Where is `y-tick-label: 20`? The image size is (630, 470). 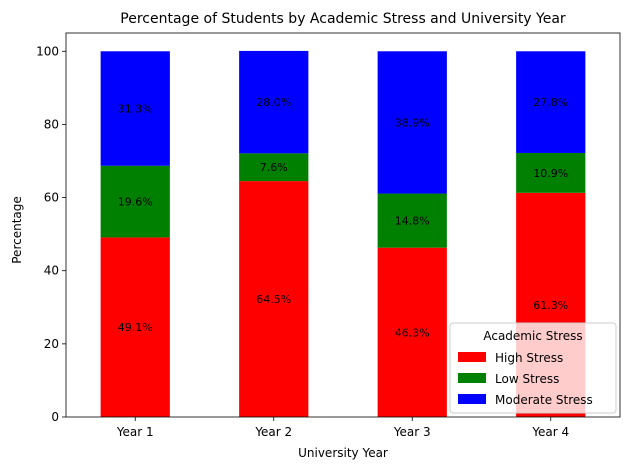 y-tick-label: 20 is located at coordinates (51, 344).